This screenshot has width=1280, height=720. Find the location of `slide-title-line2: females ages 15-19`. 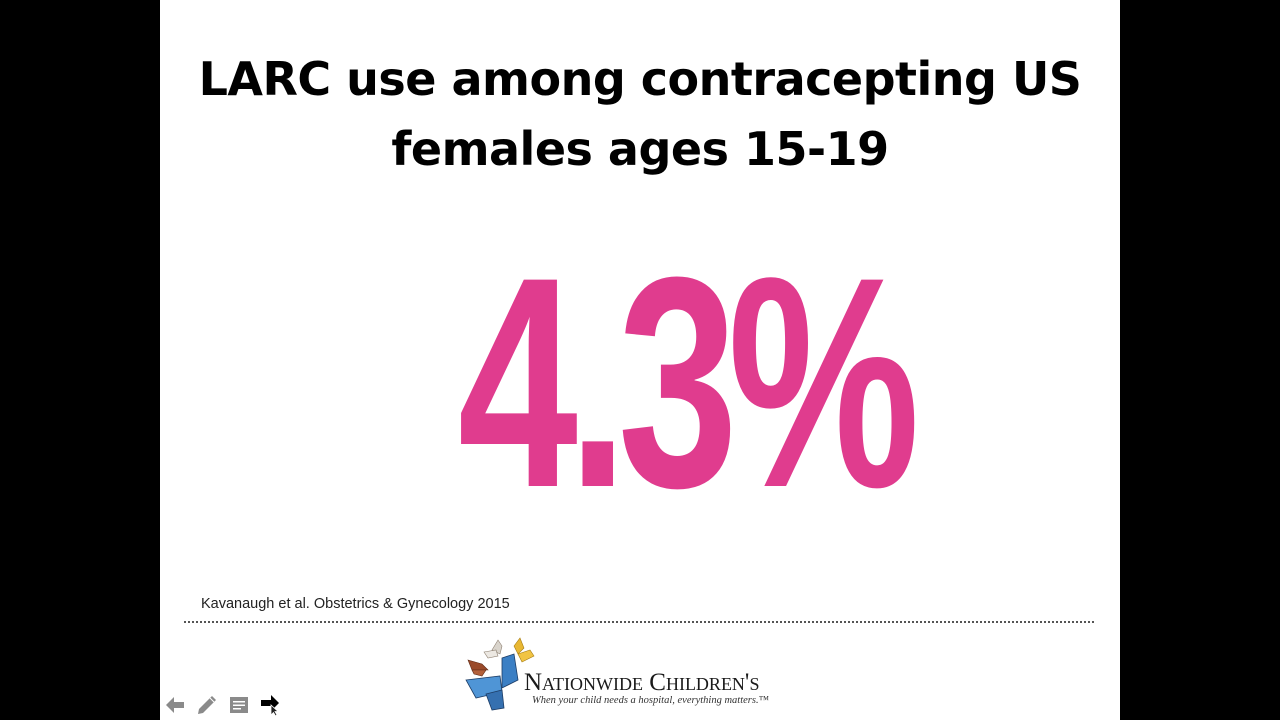

slide-title-line2: females ages 15-19 is located at coordinates (640, 149).